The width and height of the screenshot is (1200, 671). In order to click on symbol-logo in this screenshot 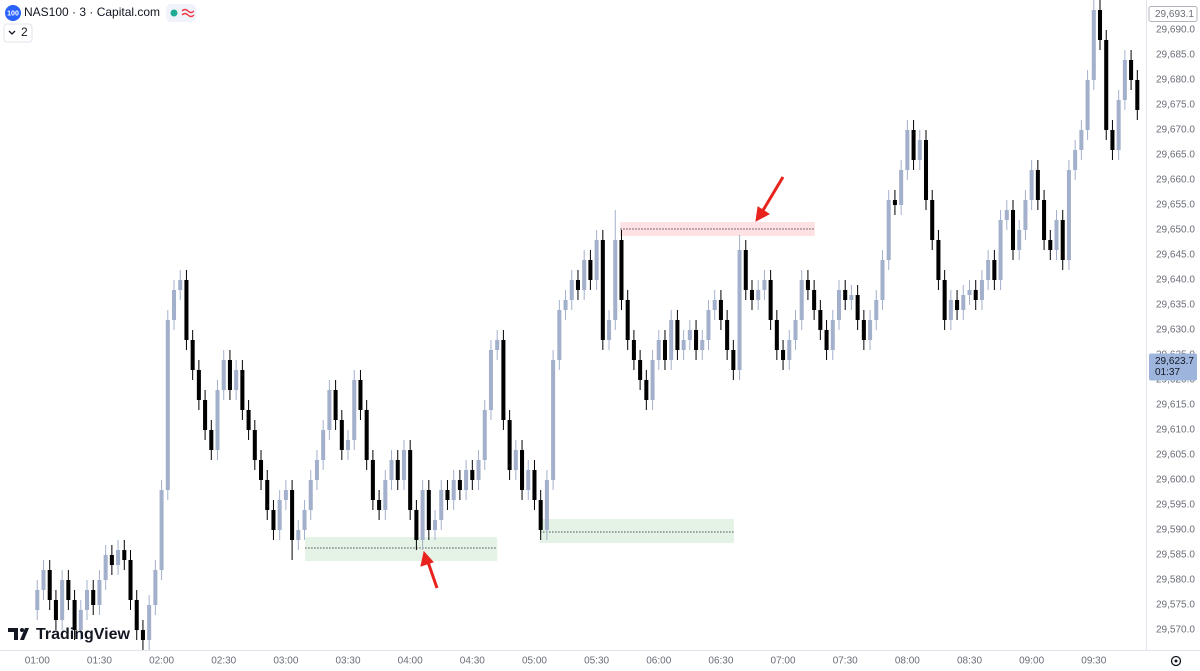, I will do `click(13, 13)`.